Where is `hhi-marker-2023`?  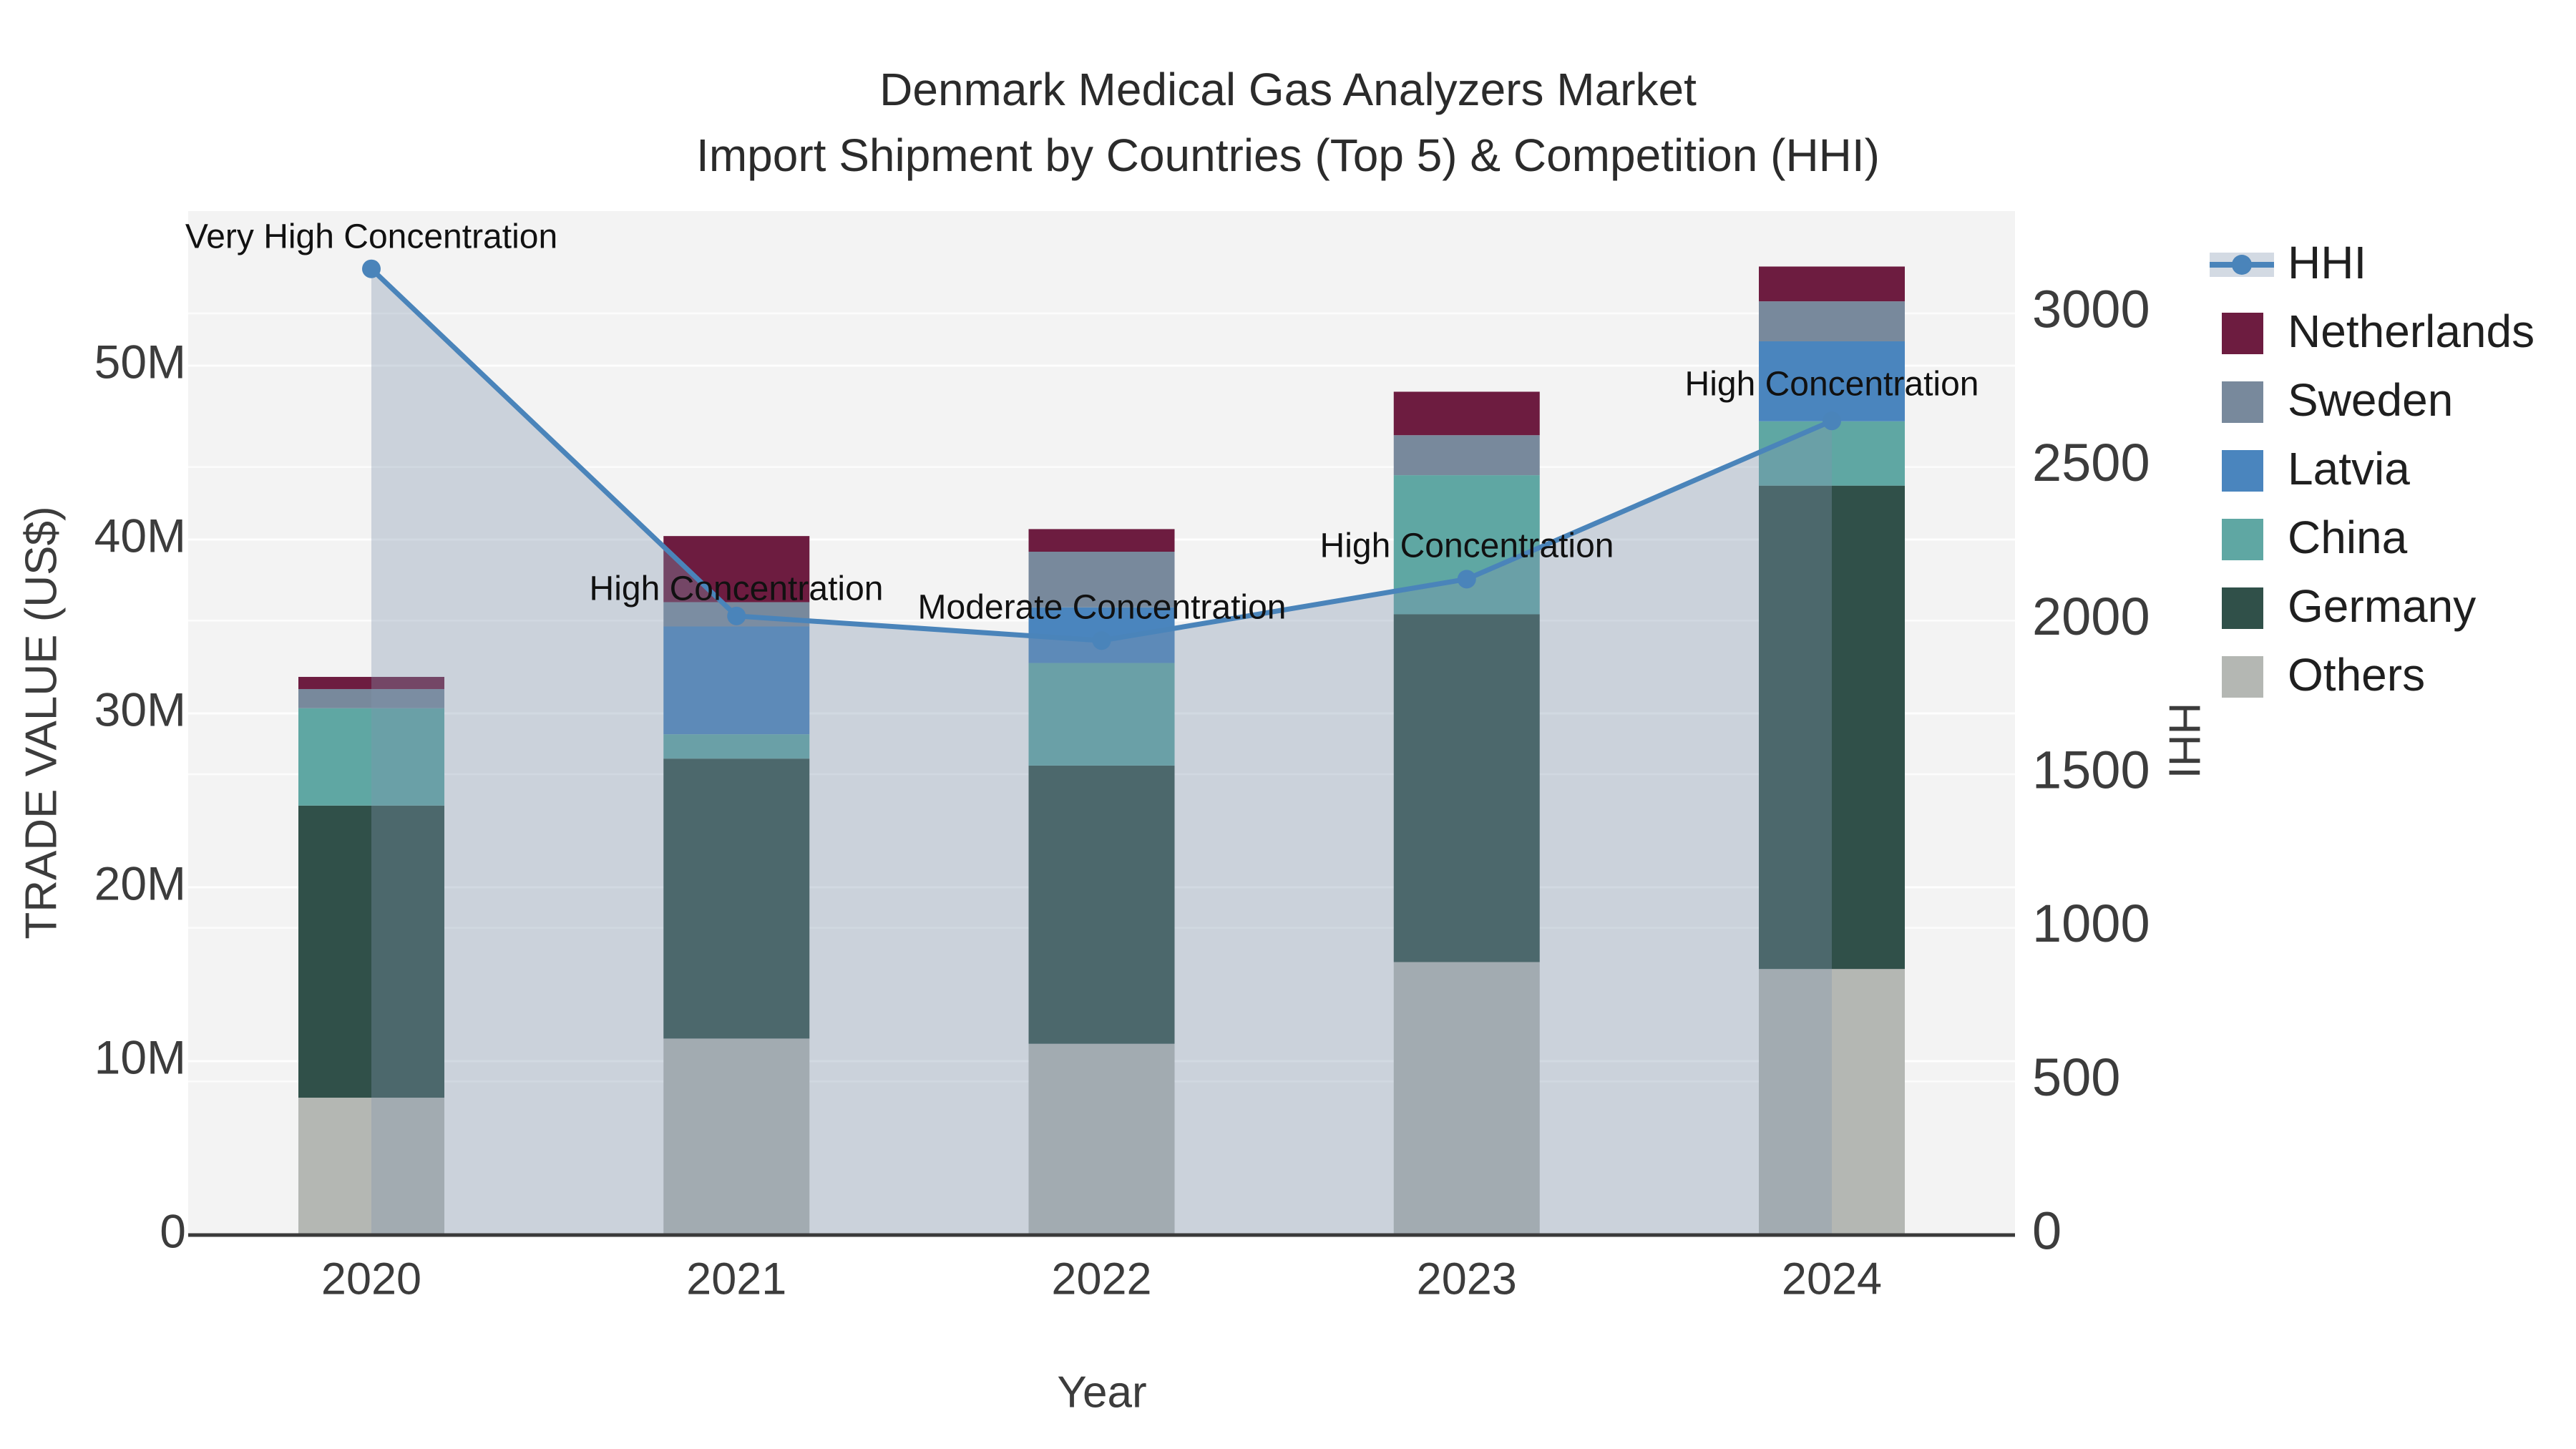 hhi-marker-2023 is located at coordinates (1466, 579).